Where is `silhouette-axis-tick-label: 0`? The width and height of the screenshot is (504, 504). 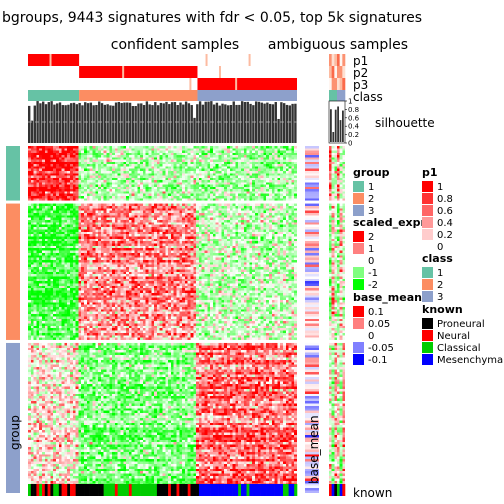 silhouette-axis-tick-label: 0 is located at coordinates (350, 144).